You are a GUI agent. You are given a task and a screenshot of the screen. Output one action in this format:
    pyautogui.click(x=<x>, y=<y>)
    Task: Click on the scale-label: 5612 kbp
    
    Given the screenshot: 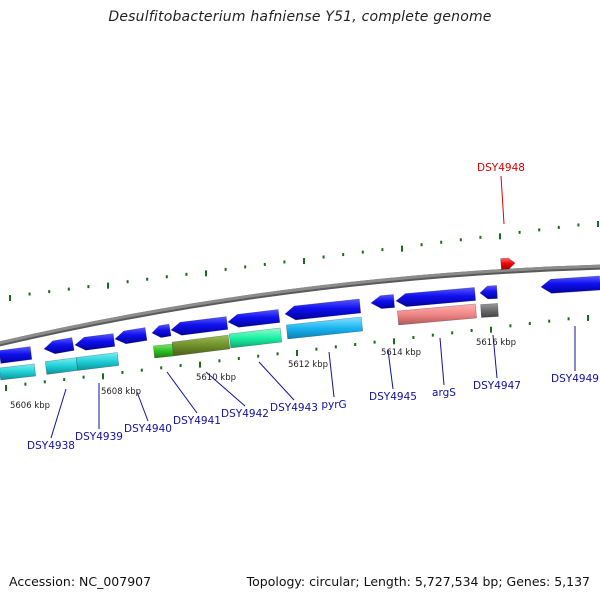 What is the action you would take?
    pyautogui.click(x=308, y=365)
    